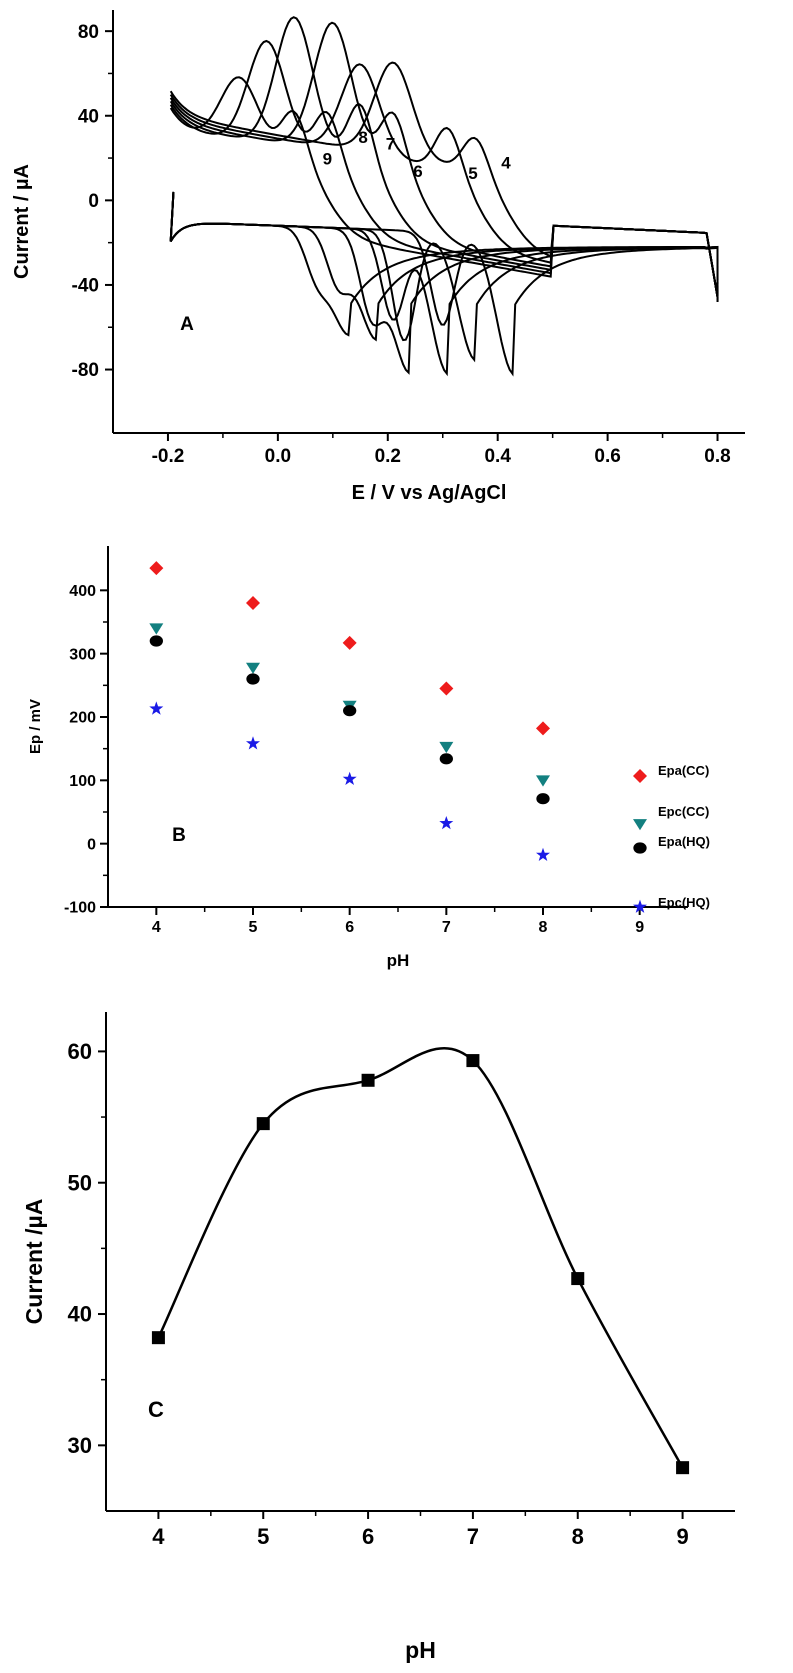  Describe the element at coordinates (88, 32) in the screenshot. I see `y-tick-label: 80` at that location.